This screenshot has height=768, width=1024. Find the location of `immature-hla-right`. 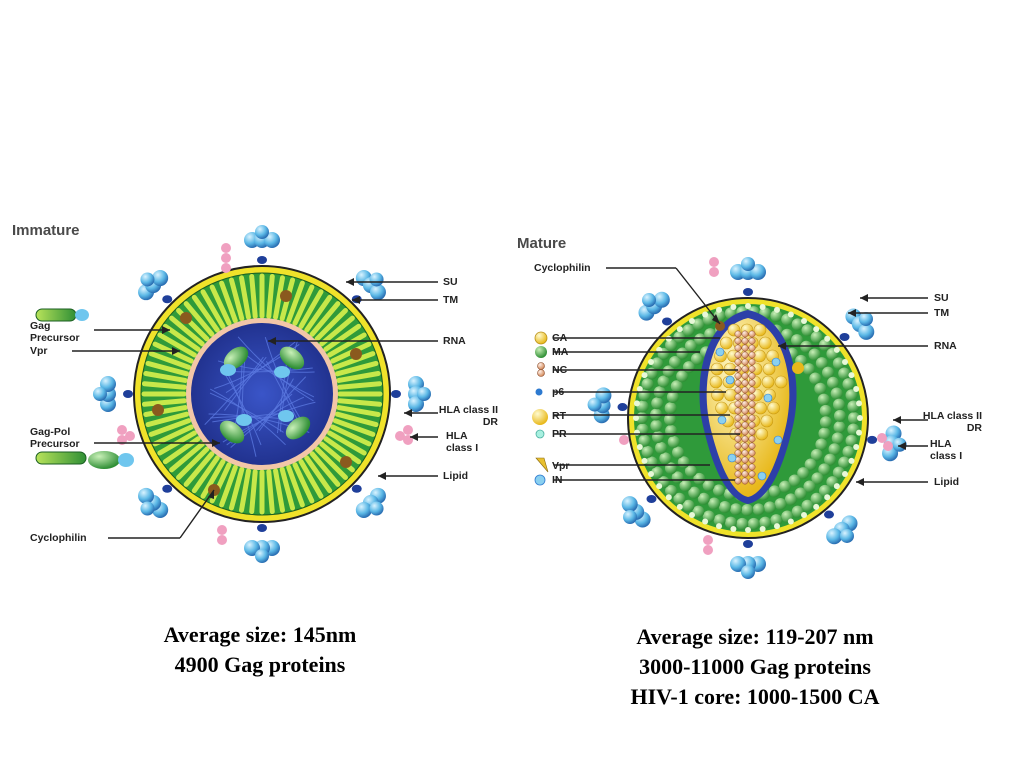

immature-hla-right is located at coordinates (404, 435).